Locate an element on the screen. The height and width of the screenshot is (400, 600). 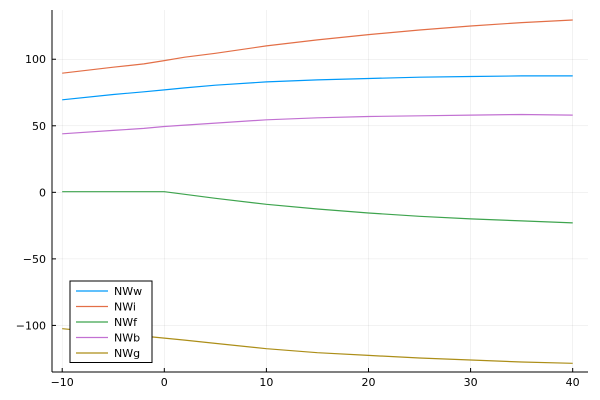
y-tick-label: −50 is located at coordinates (34, 259).